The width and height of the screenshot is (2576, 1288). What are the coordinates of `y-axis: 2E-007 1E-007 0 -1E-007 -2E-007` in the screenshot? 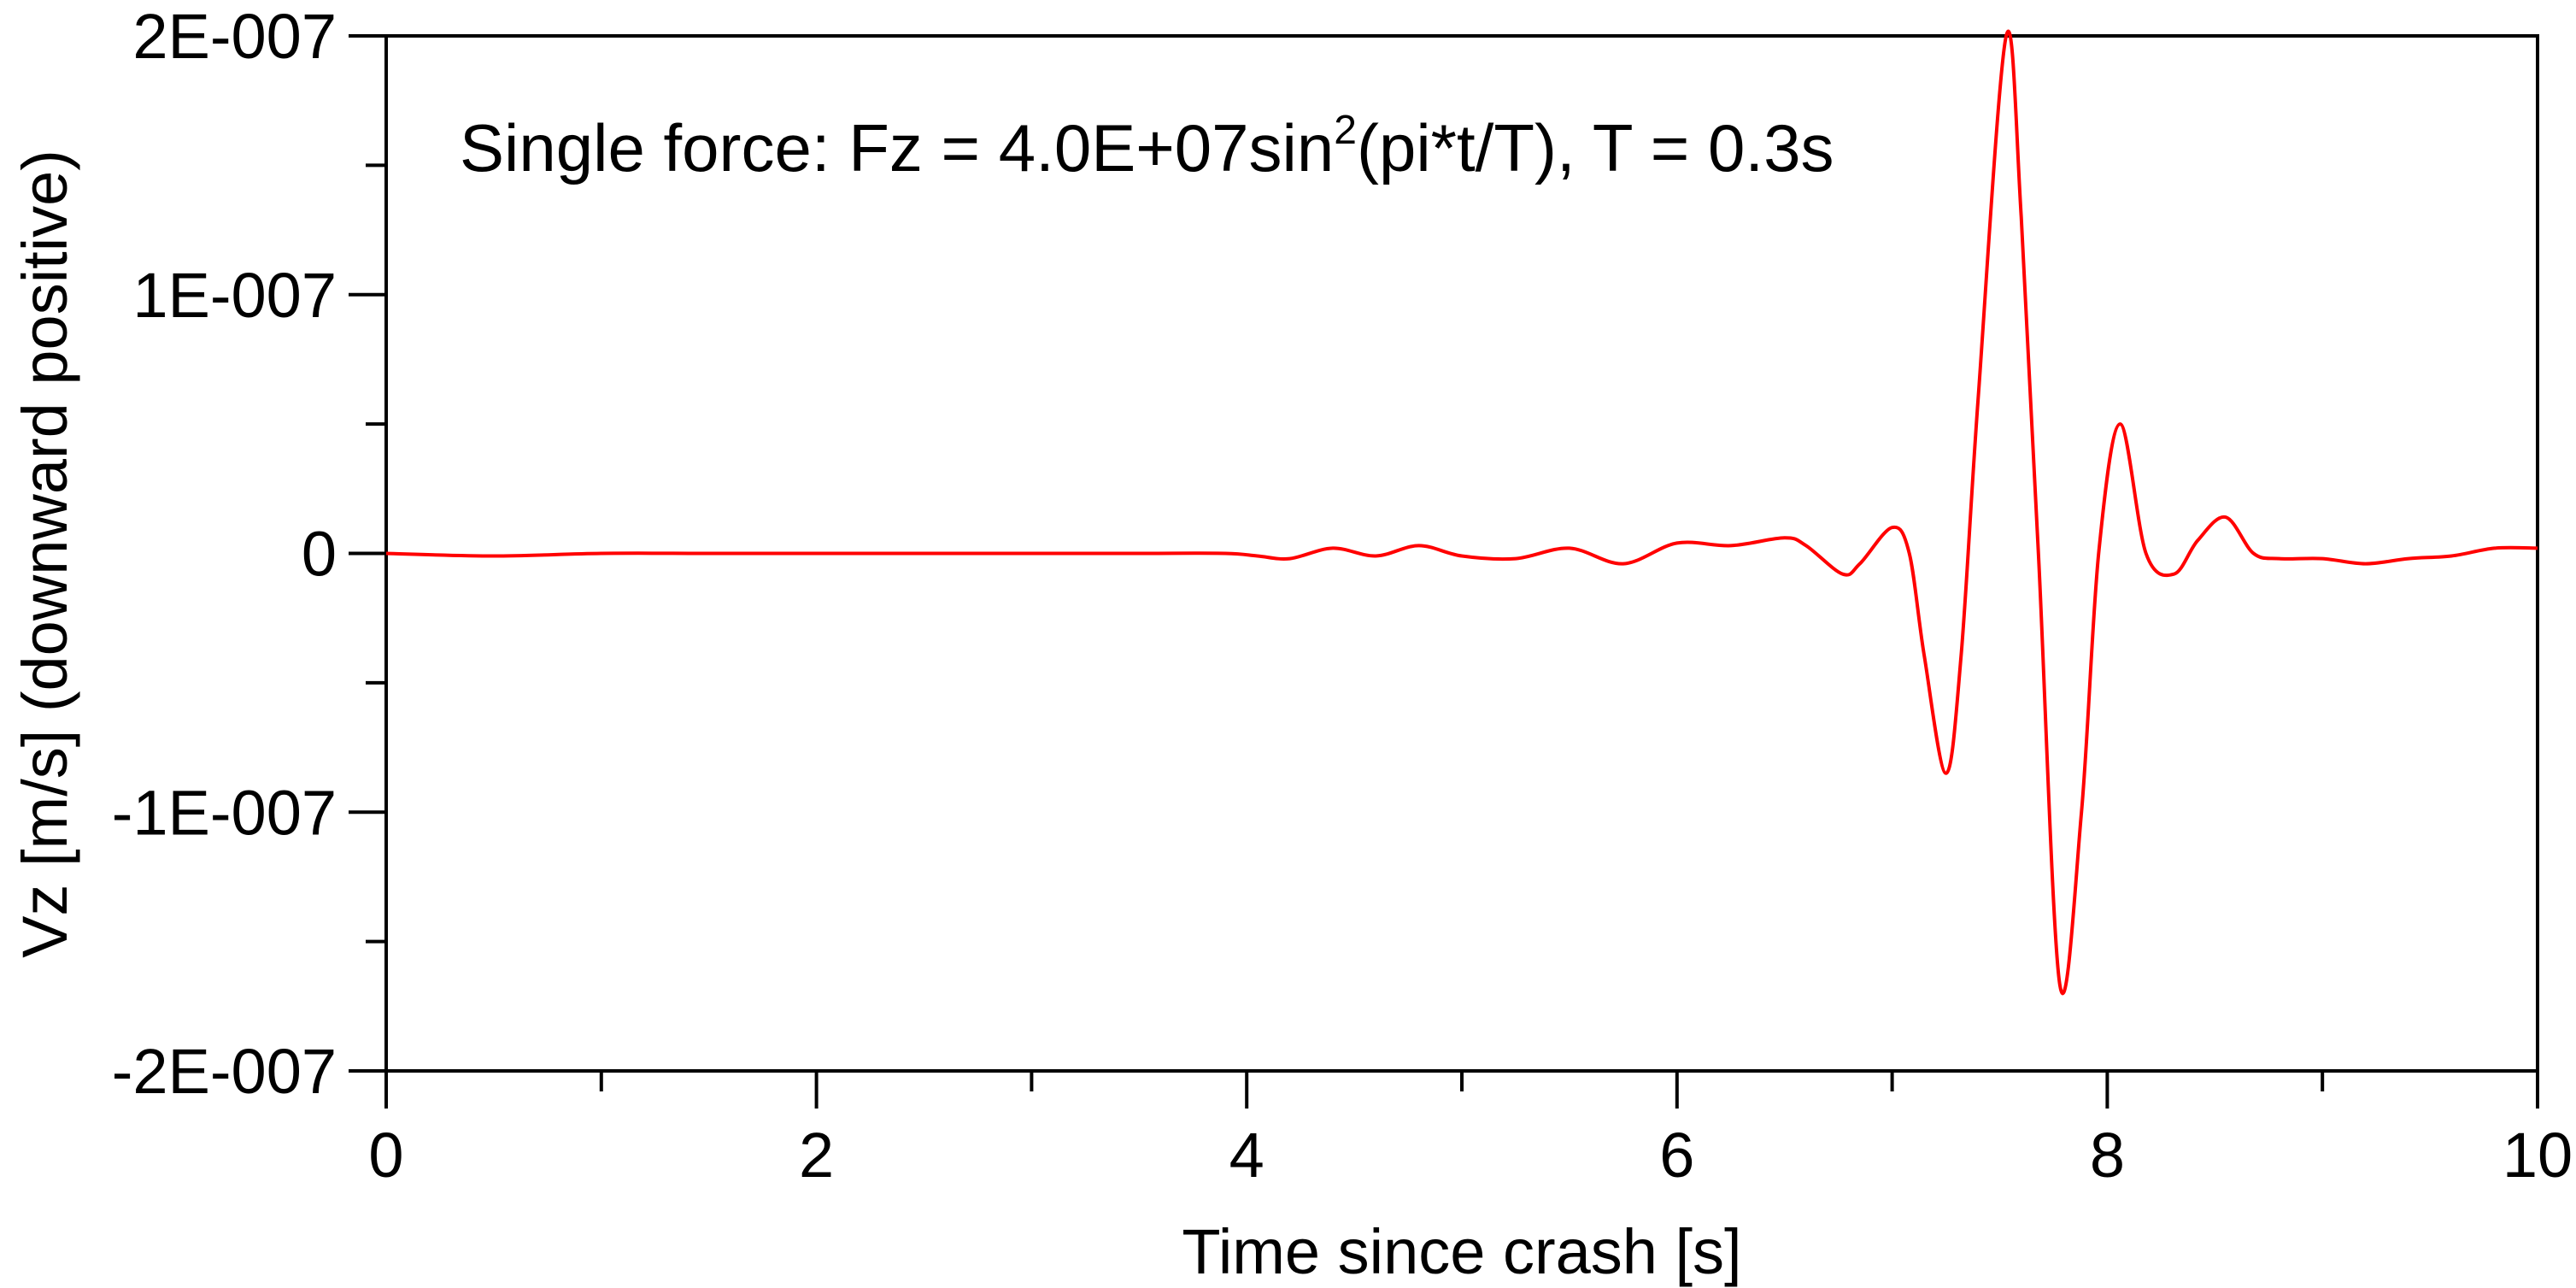 It's located at (249, 554).